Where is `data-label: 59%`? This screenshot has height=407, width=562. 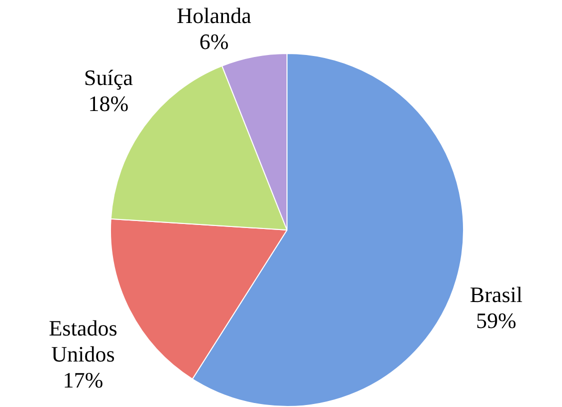
data-label: 59% is located at coordinates (496, 320).